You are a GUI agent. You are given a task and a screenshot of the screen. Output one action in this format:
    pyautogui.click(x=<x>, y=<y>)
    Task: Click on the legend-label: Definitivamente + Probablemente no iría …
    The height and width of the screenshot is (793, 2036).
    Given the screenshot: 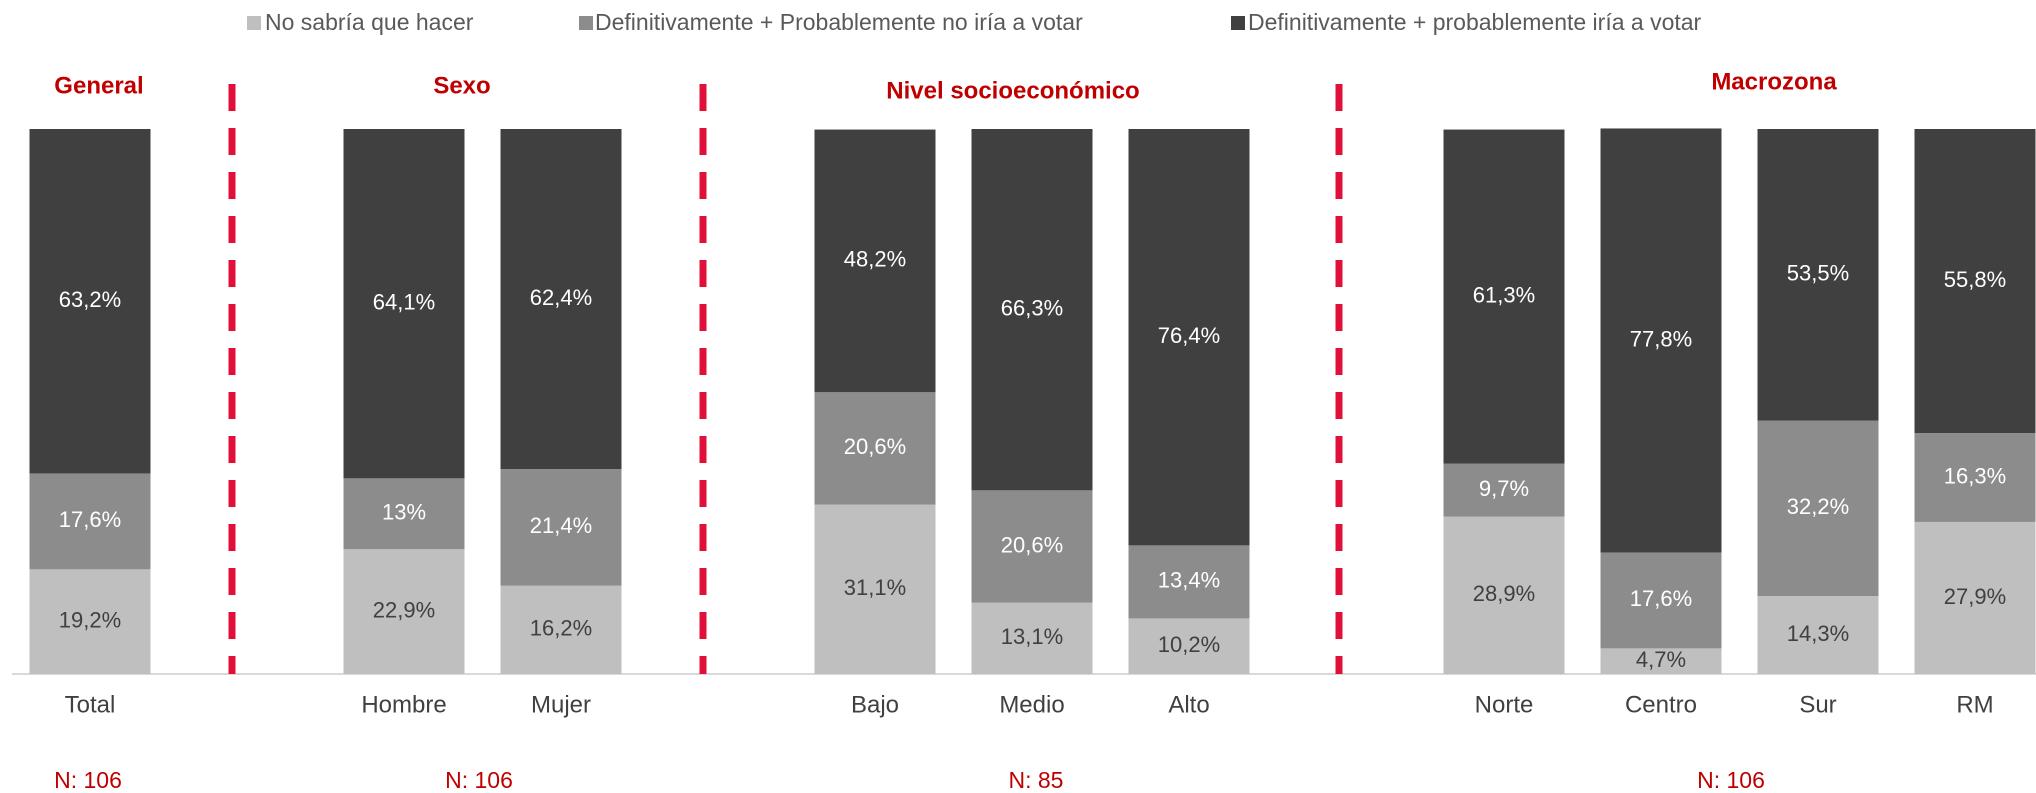 What is the action you would take?
    pyautogui.click(x=839, y=22)
    